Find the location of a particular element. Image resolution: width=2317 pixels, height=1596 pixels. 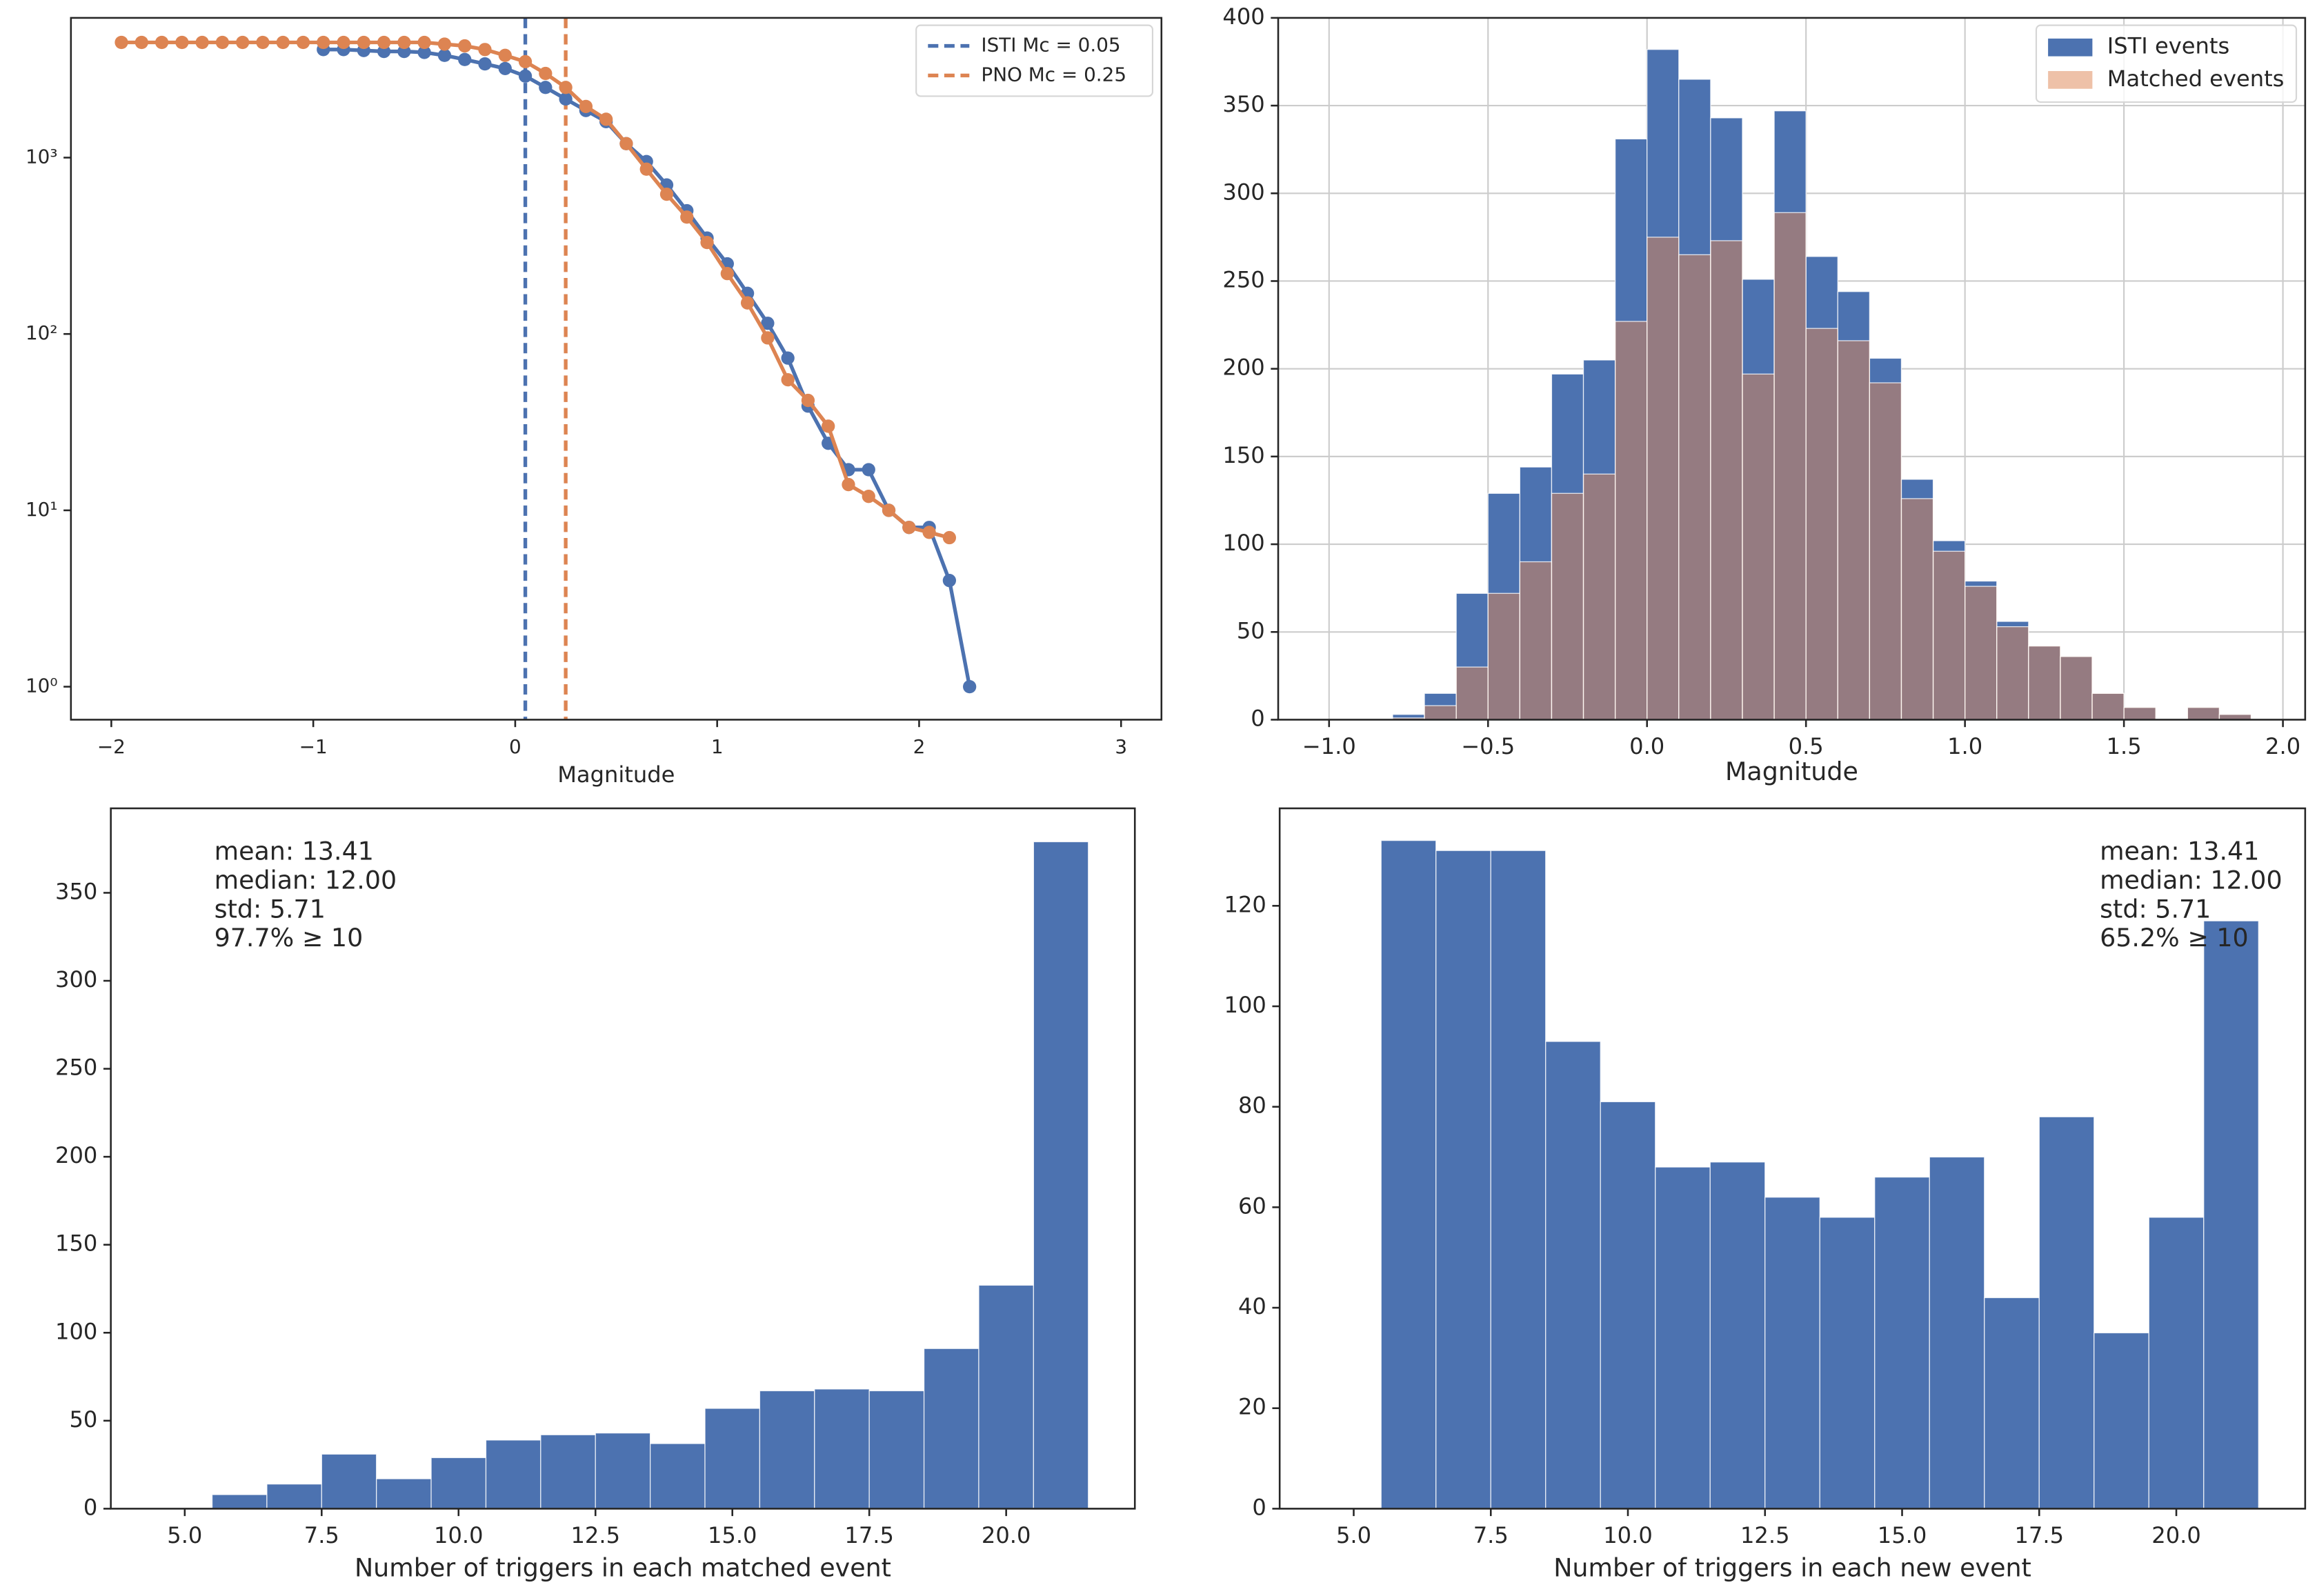

y-tick-label: 350 is located at coordinates (76, 891).